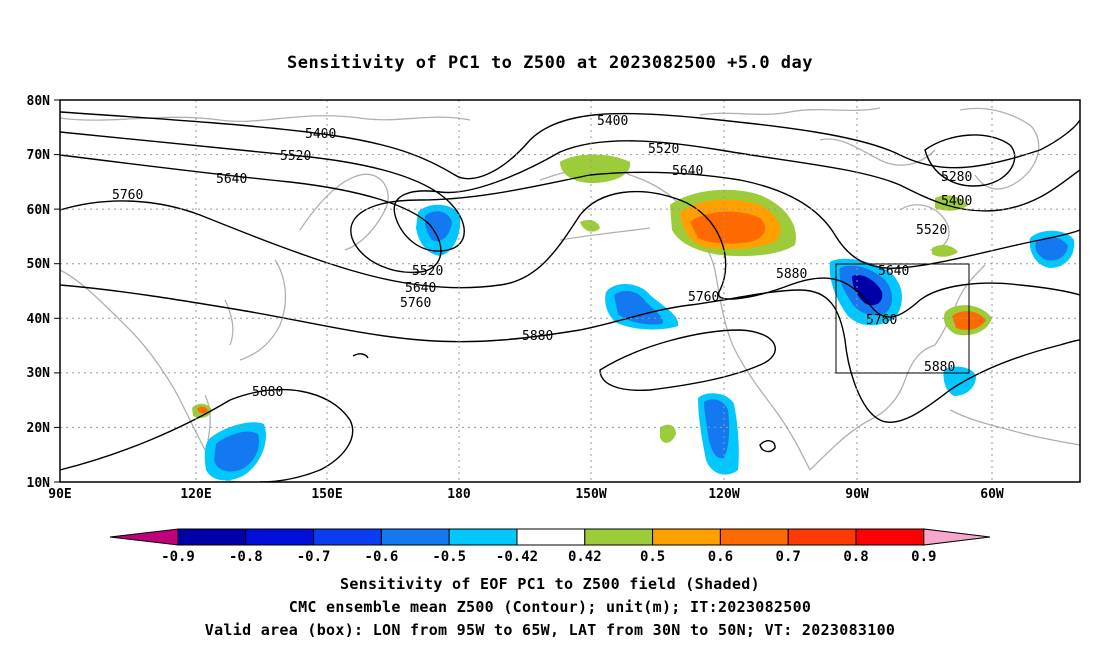 The height and width of the screenshot is (650, 1100). I want to click on negative-region-nwatlantic-core, so click(1051, 249).